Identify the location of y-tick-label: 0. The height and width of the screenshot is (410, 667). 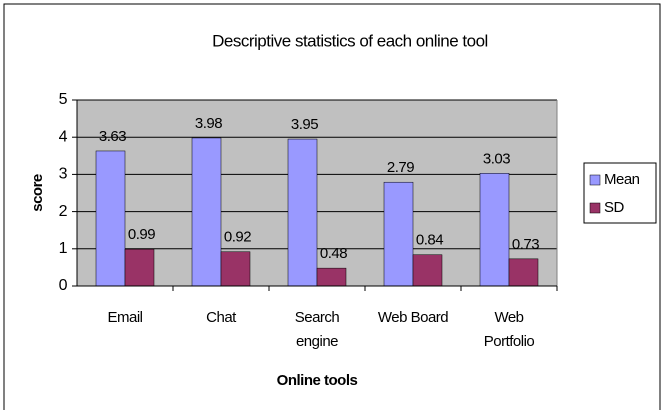
(63, 285).